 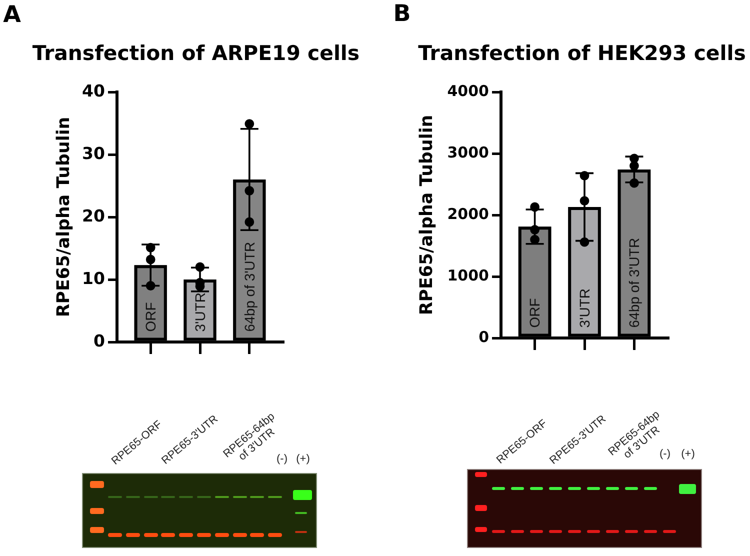 What do you see at coordinates (468, 275) in the screenshot?
I see `y-tick-label: 1000` at bounding box center [468, 275].